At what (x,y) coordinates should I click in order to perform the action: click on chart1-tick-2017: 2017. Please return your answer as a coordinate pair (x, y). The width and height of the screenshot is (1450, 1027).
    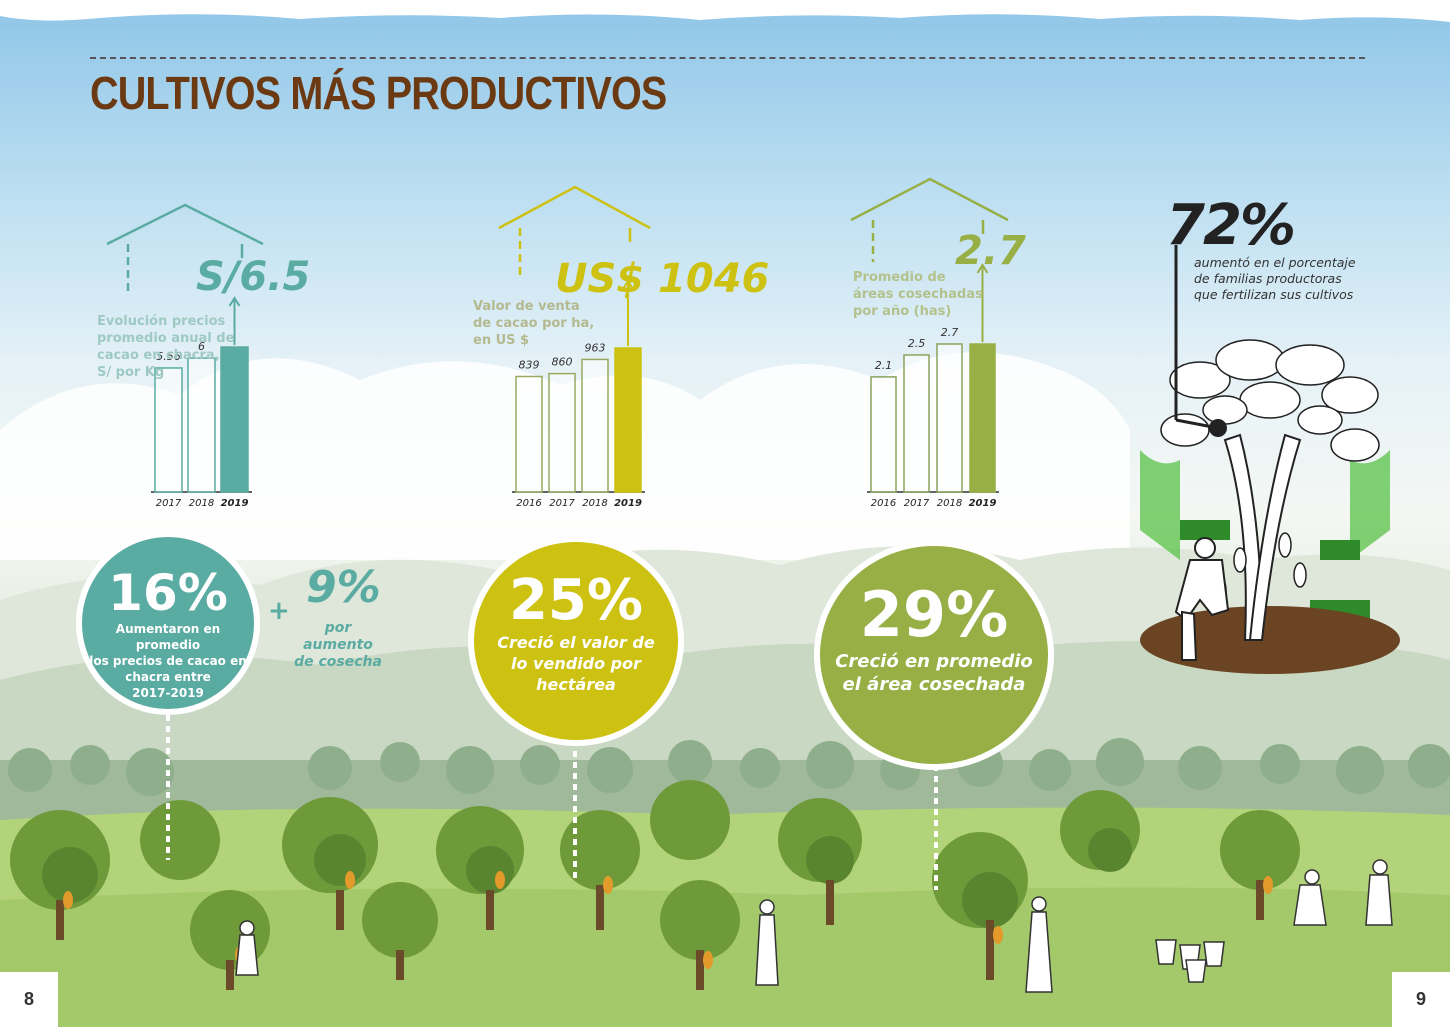
    Looking at the image, I should click on (169, 503).